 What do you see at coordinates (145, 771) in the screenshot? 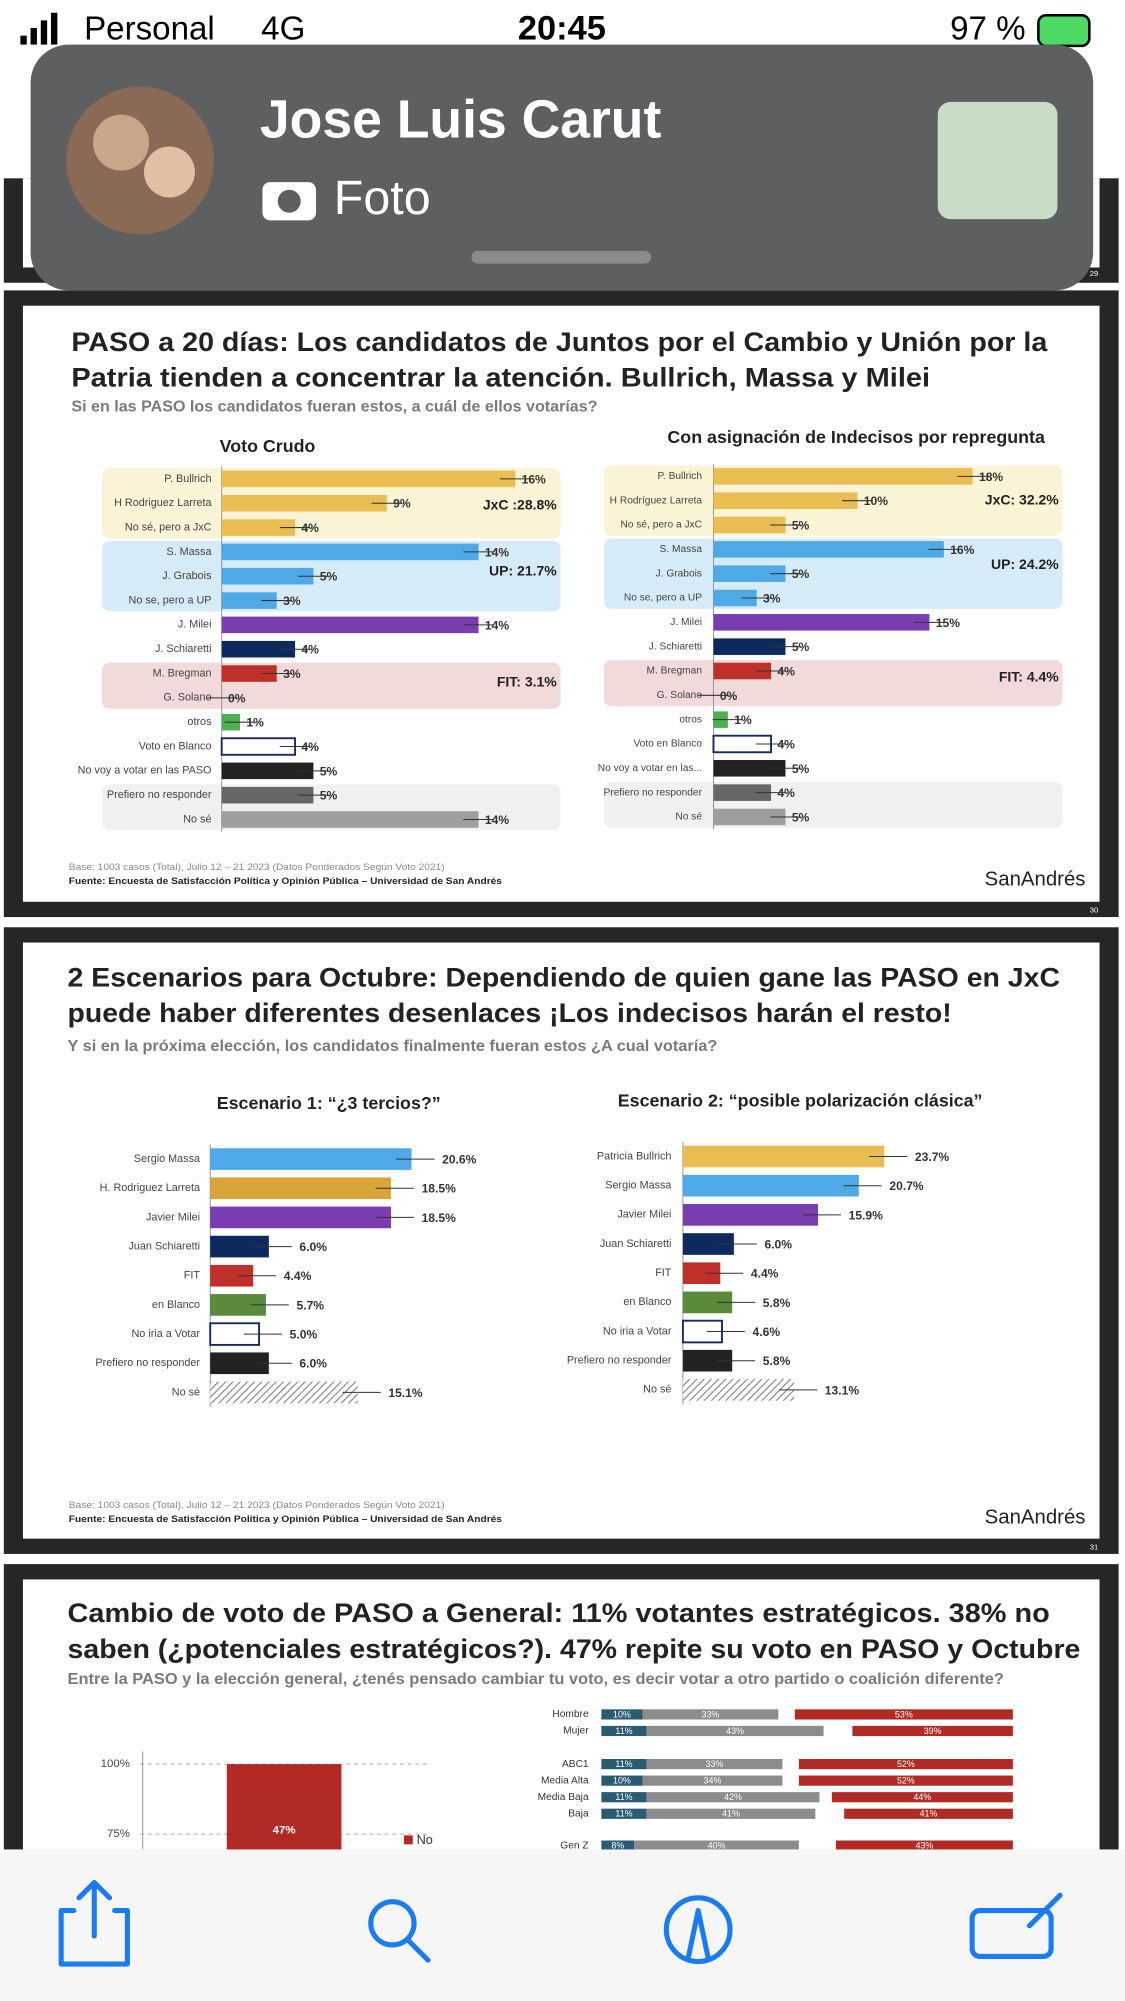
I see `category-label: No voy a votar en las PASO` at bounding box center [145, 771].